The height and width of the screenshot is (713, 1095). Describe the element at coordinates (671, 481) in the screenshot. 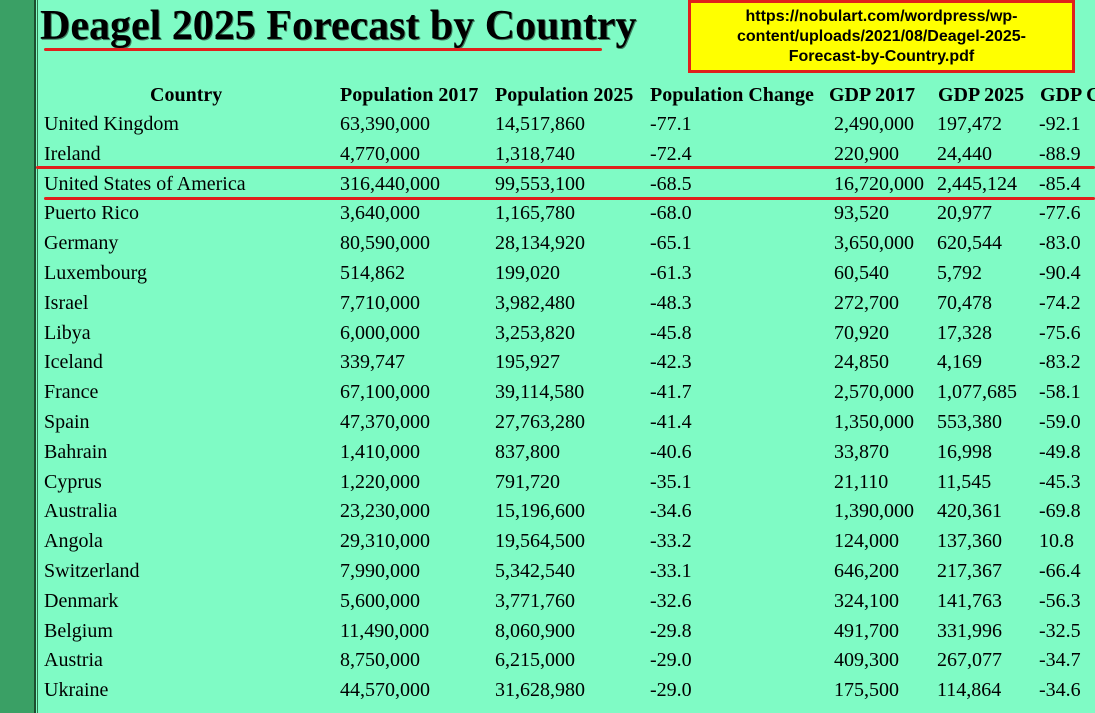

I see `cell-population-change: -35.1` at that location.